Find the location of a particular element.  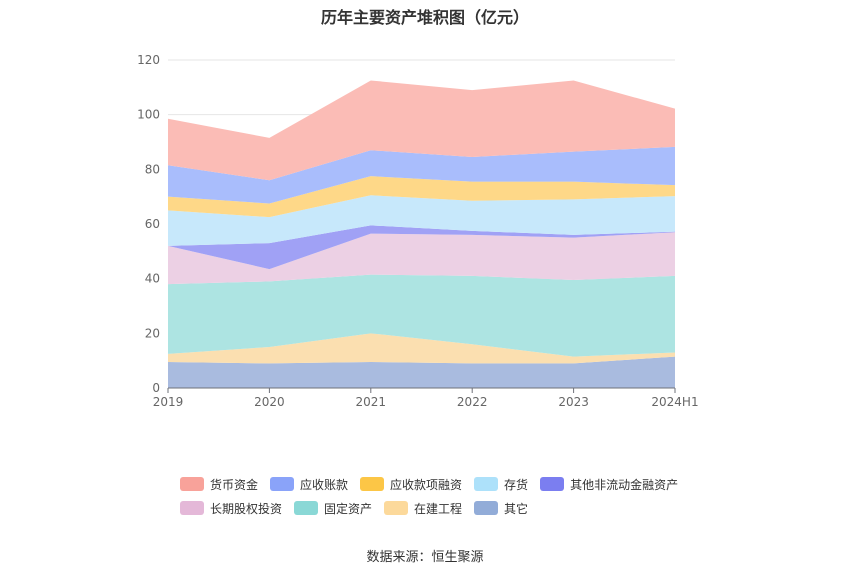

legend-item: 应收款项融资 is located at coordinates (411, 484).